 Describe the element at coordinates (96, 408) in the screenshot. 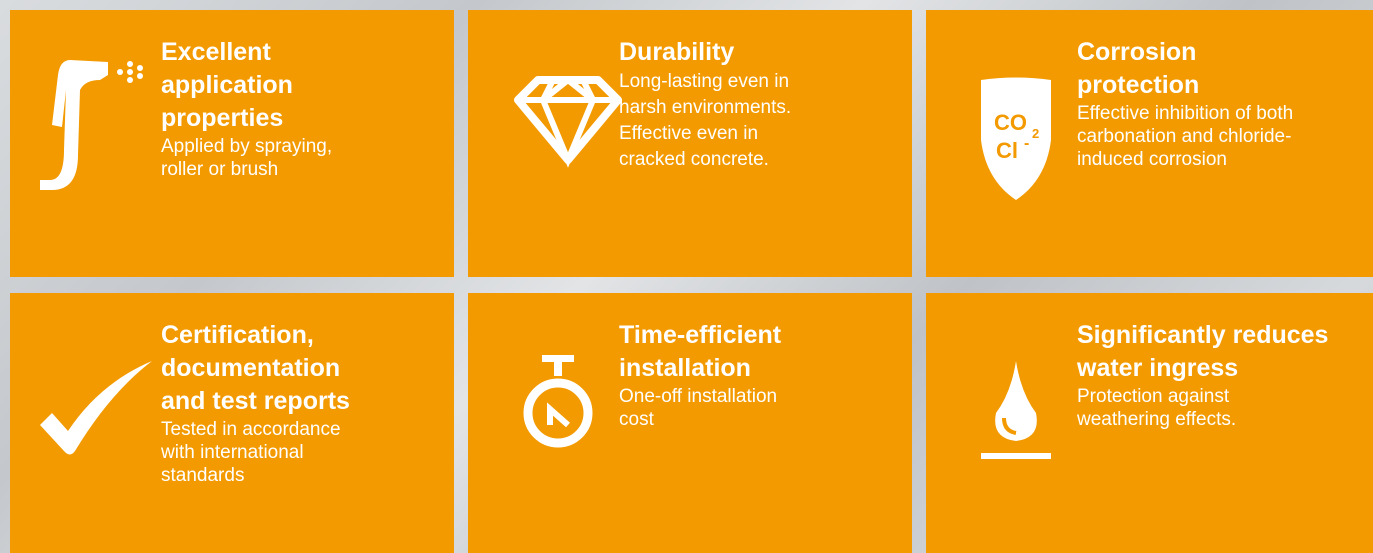

I see `check-icon` at that location.